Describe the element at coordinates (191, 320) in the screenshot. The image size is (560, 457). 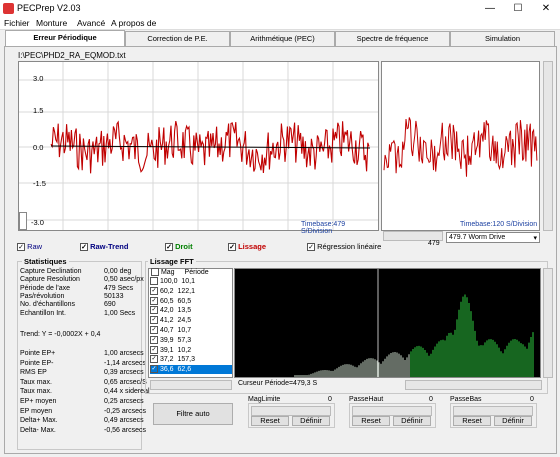
I see `fft-list-item: ✓ 41,2 24,5` at that location.